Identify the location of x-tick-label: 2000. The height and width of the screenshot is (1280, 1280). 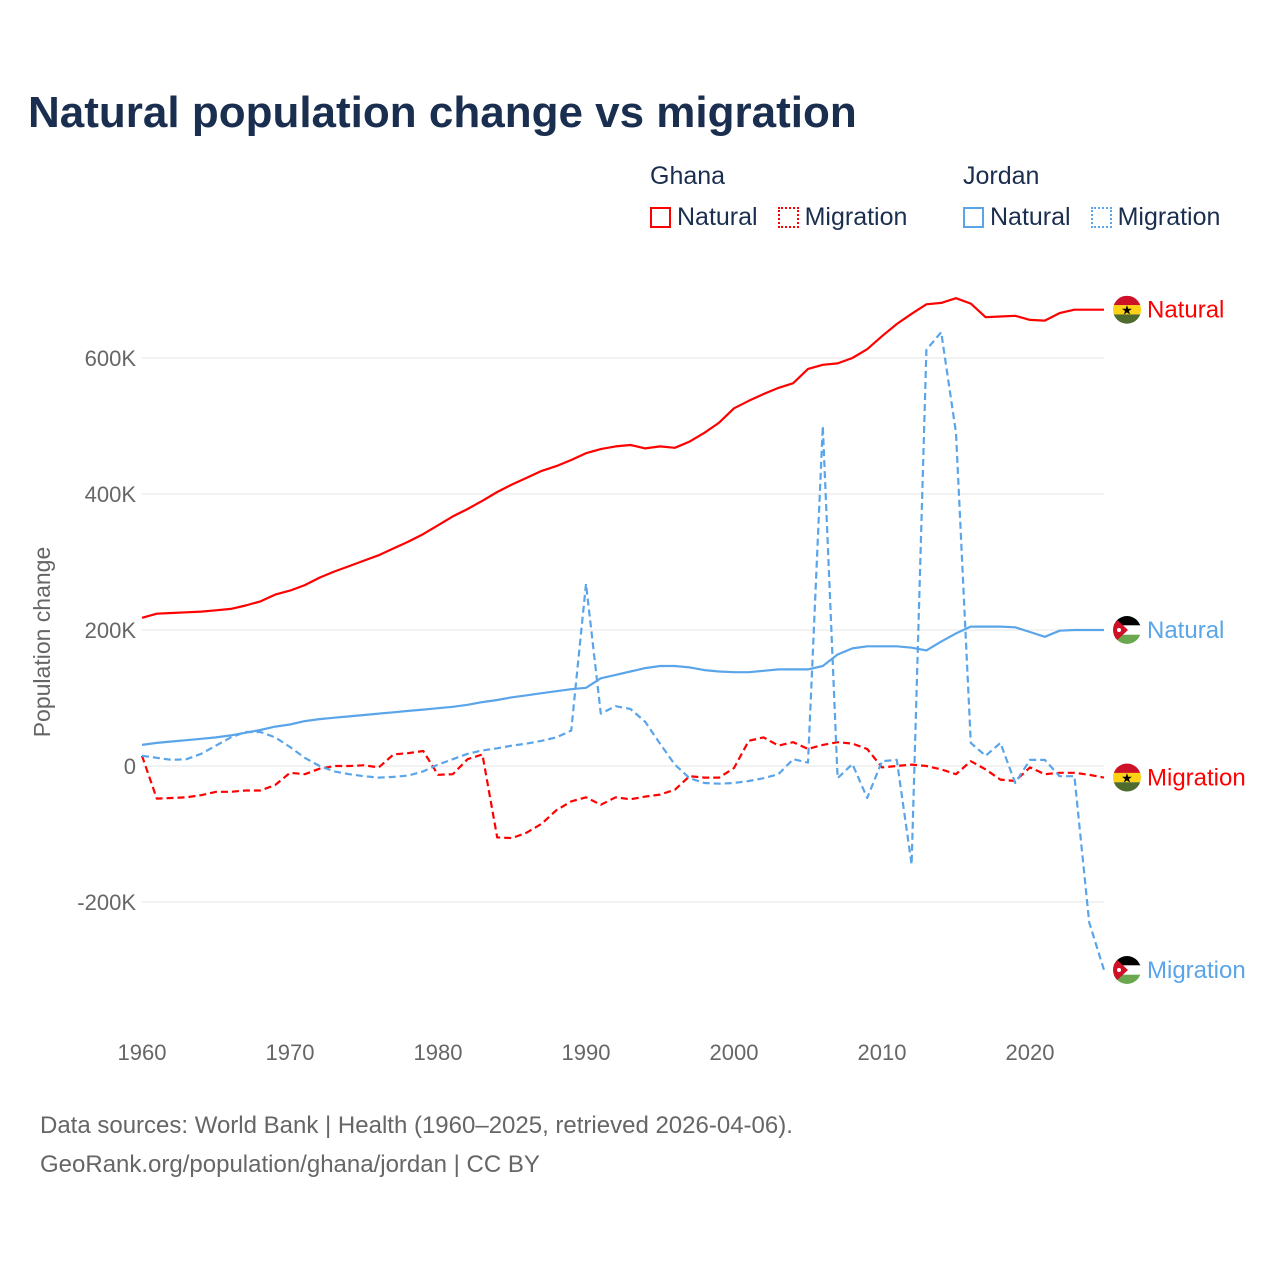
(734, 1052).